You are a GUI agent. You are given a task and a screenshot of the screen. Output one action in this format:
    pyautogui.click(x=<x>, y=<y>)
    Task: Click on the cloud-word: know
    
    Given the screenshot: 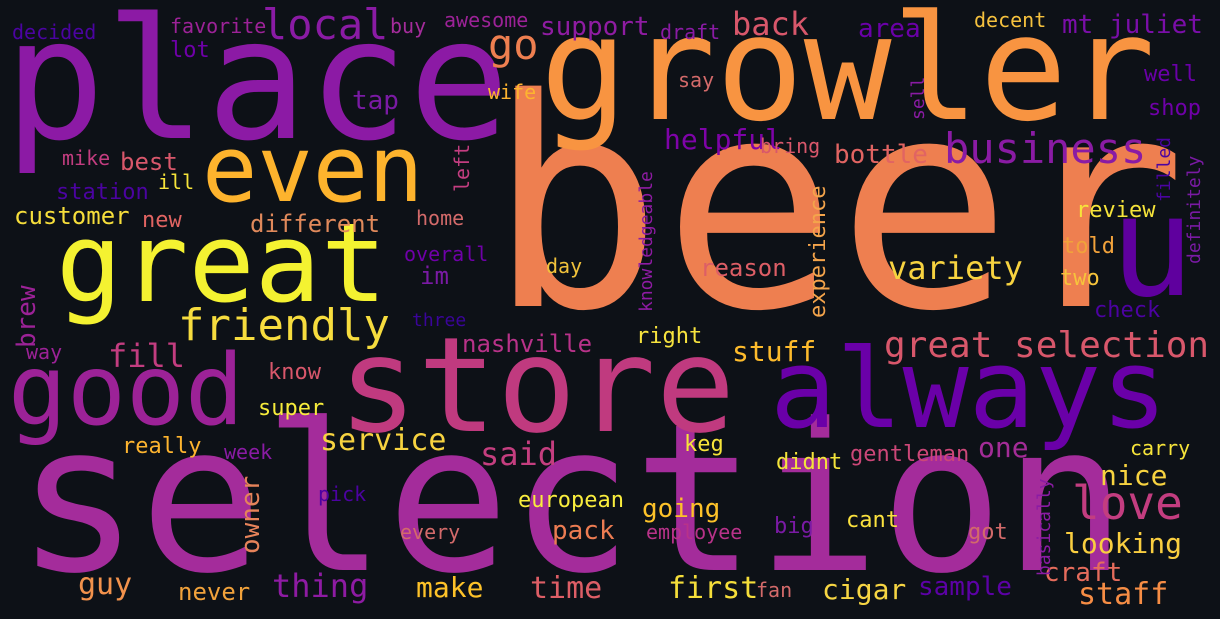 What is the action you would take?
    pyautogui.click(x=294, y=372)
    